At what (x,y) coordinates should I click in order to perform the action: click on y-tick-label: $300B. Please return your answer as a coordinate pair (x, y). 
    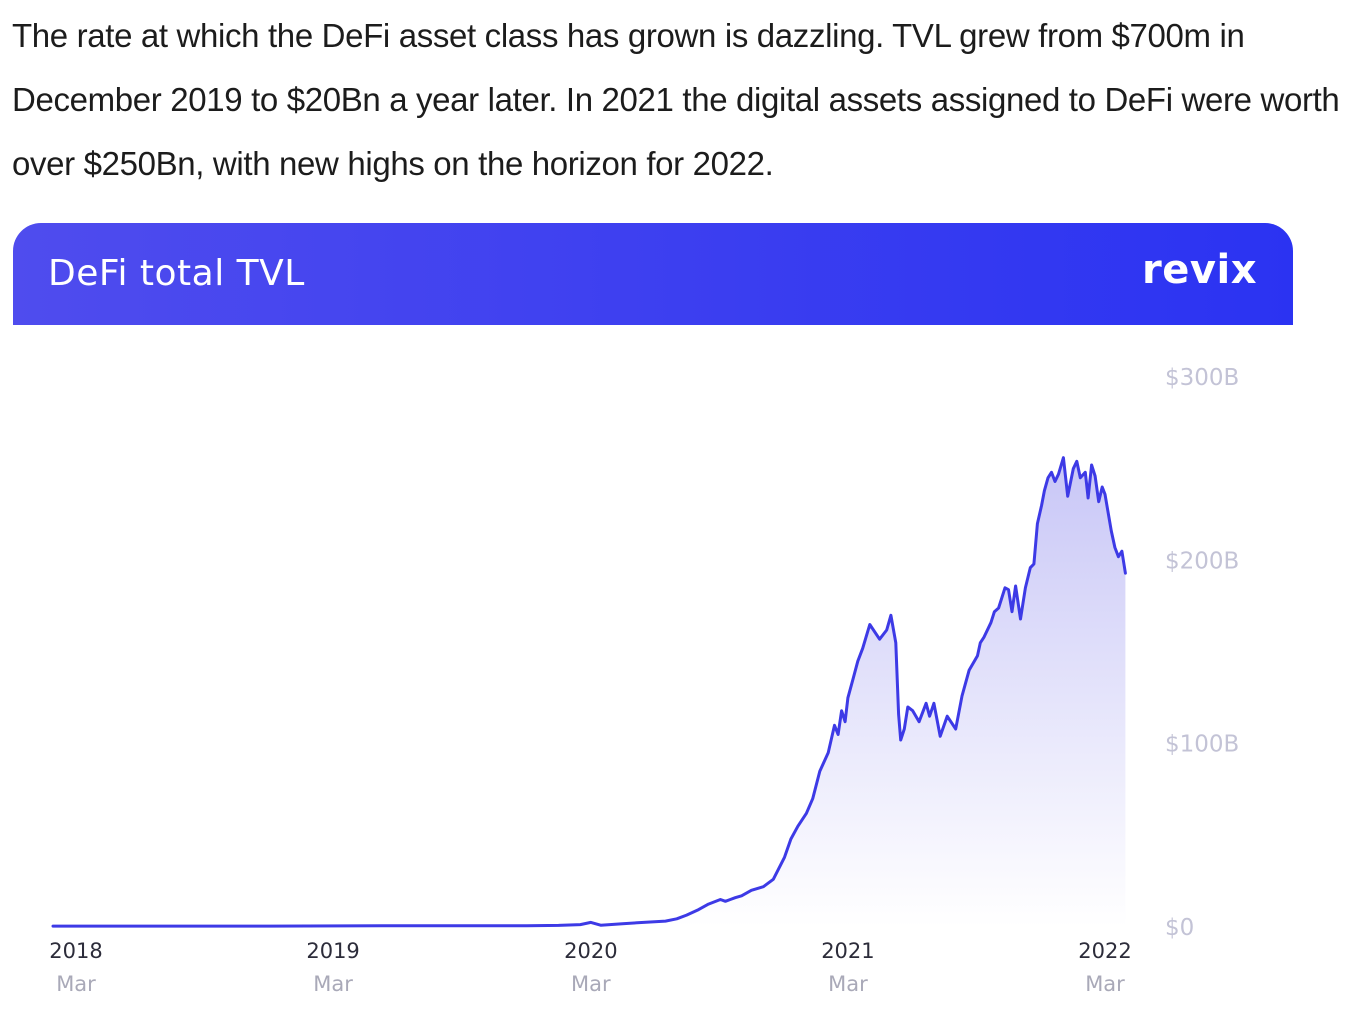
    Looking at the image, I should click on (1202, 378).